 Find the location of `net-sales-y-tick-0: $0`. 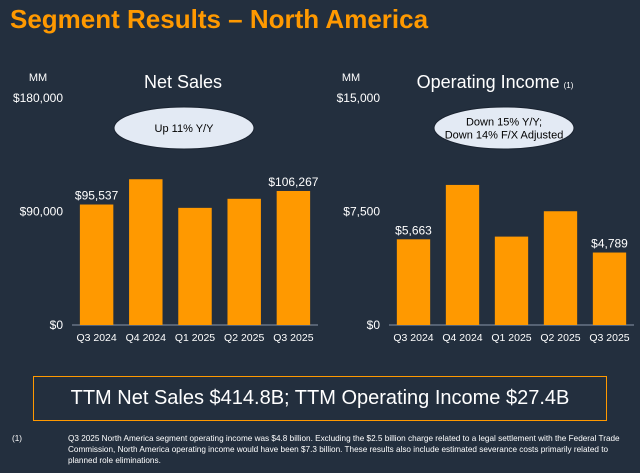

net-sales-y-tick-0: $0 is located at coordinates (57, 325).